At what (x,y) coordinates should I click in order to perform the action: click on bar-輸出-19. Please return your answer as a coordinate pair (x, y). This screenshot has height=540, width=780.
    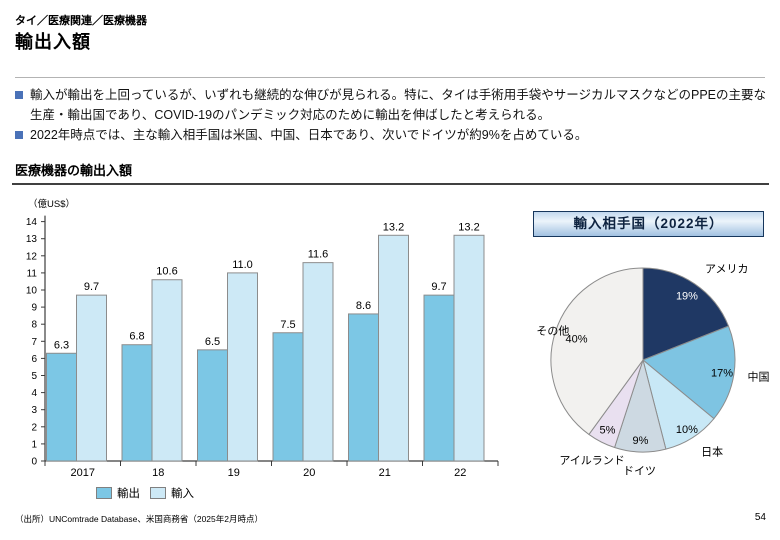
    Looking at the image, I should click on (212, 405).